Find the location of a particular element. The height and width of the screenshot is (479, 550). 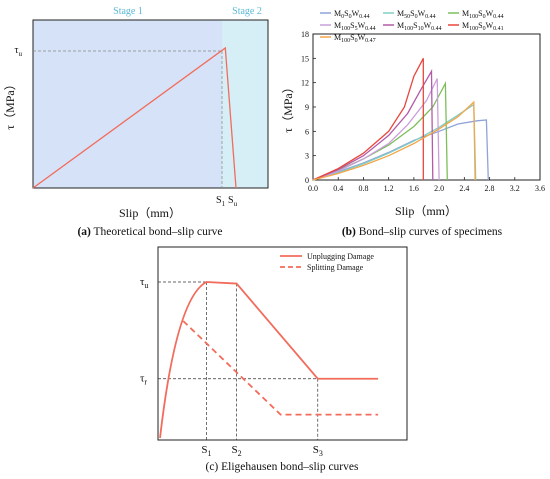

legend-item: M0S0W0.44 is located at coordinates (345, 14).